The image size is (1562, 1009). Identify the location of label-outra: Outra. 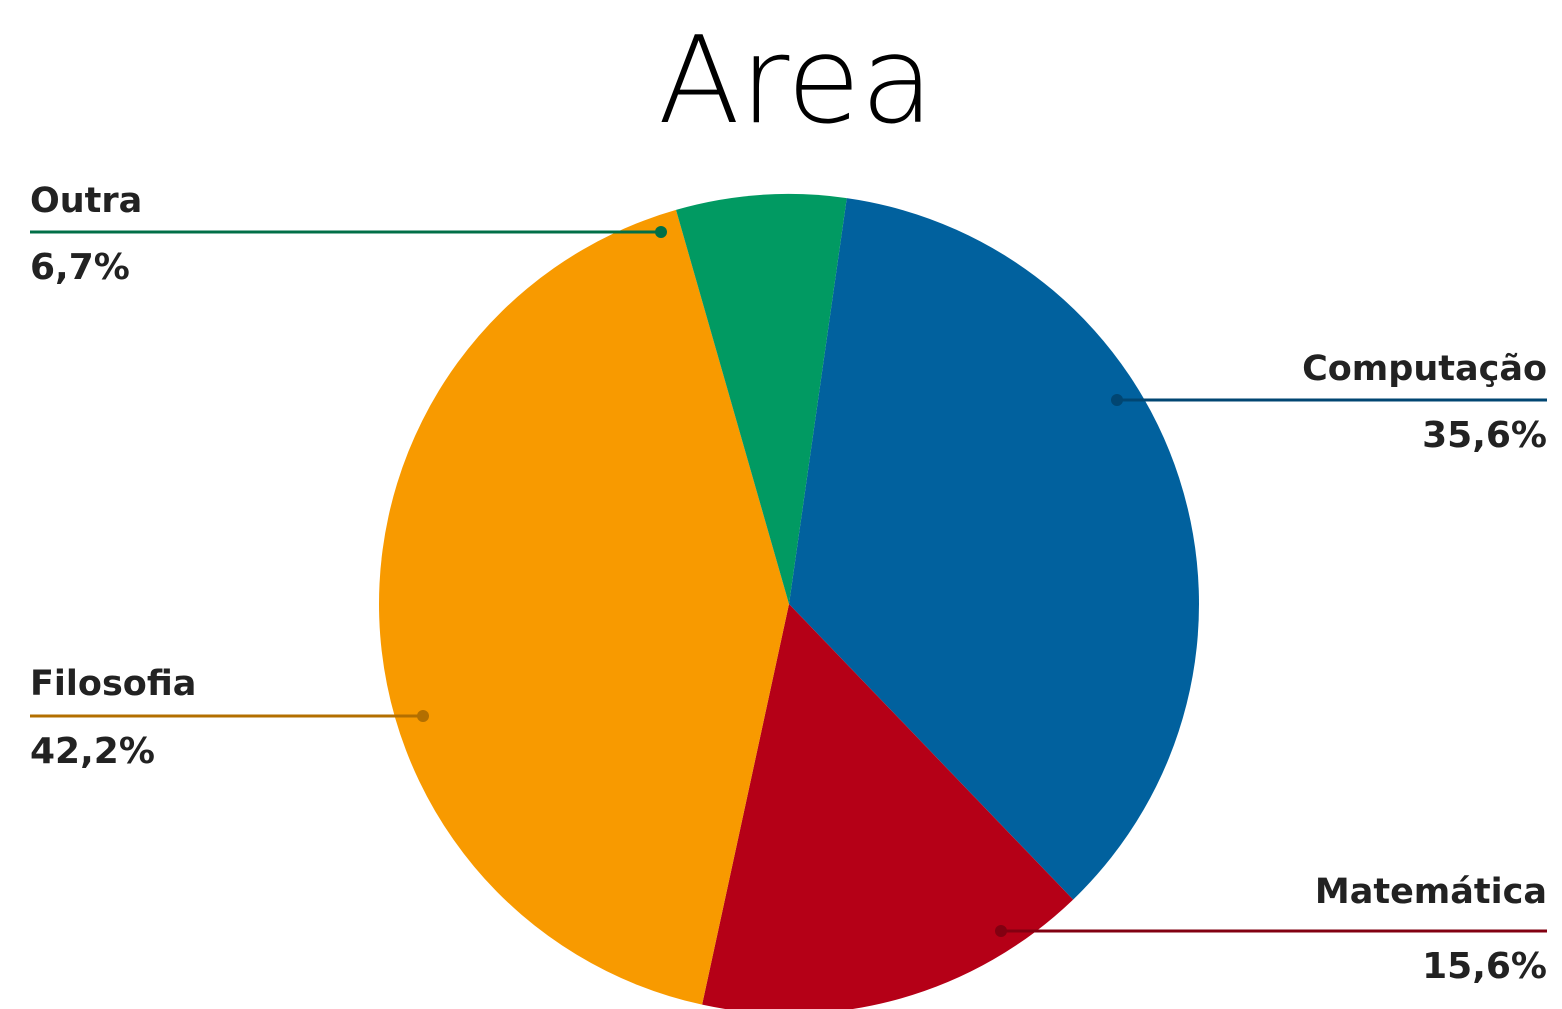
(86, 201).